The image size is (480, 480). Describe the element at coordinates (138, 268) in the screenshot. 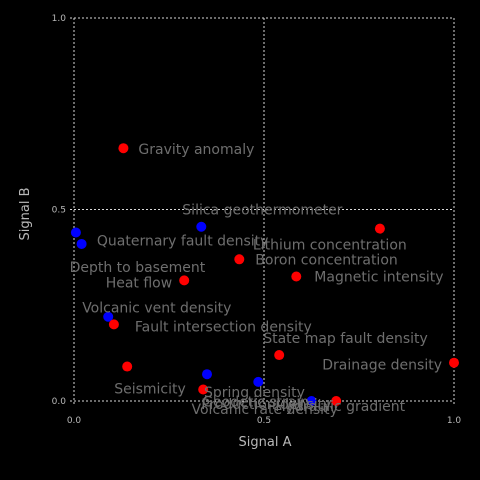

I see `point-label: Depth to basement` at that location.